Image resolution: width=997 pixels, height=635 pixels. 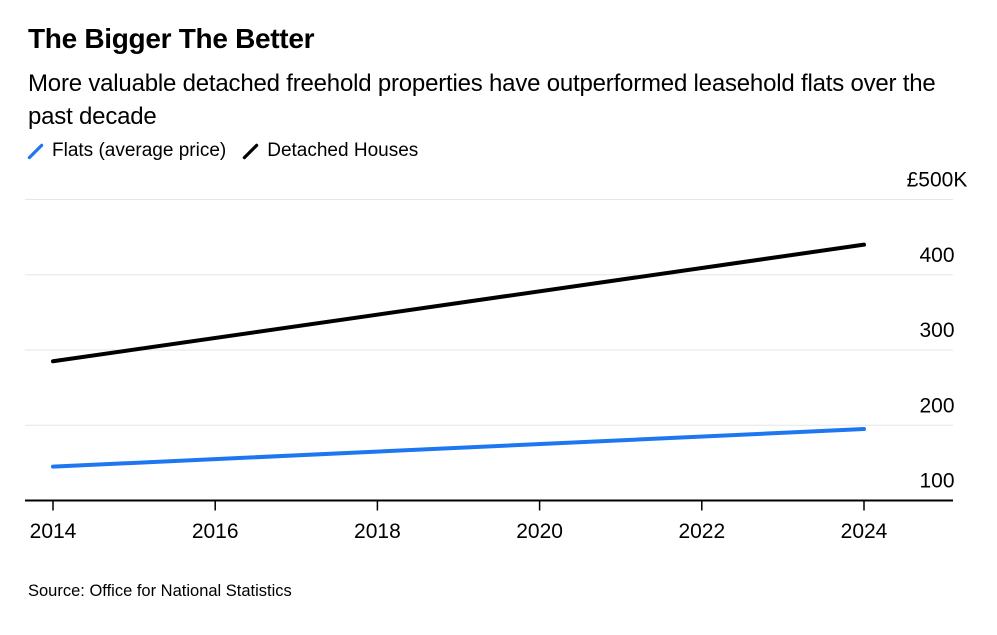 What do you see at coordinates (458, 448) in the screenshot?
I see `flats-line` at bounding box center [458, 448].